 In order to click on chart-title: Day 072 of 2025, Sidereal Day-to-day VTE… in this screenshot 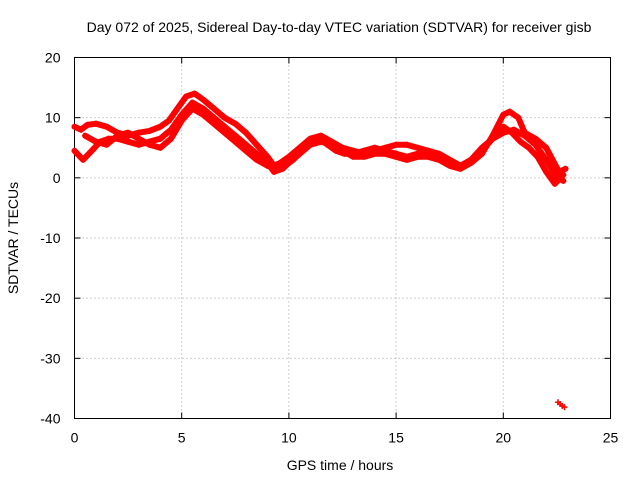, I will do `click(339, 27)`.